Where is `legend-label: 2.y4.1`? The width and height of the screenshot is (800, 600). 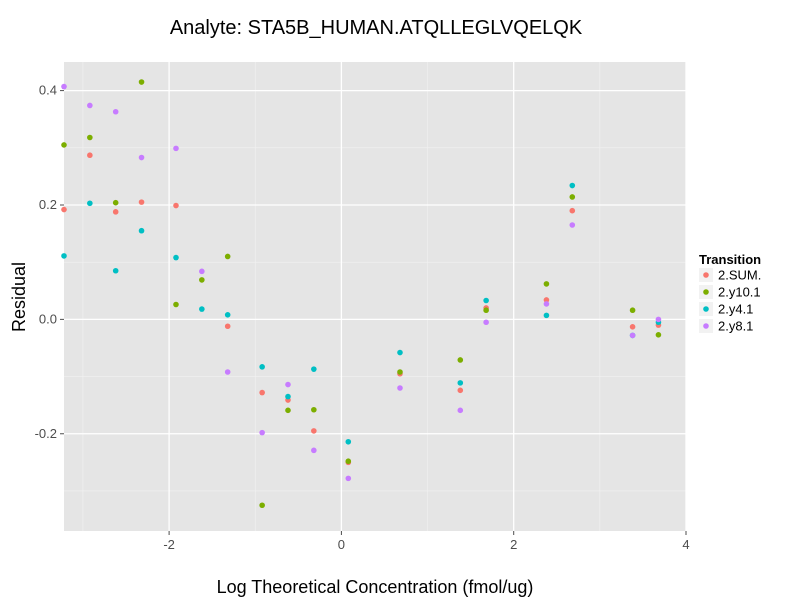
legend-label: 2.y4.1 is located at coordinates (735, 309).